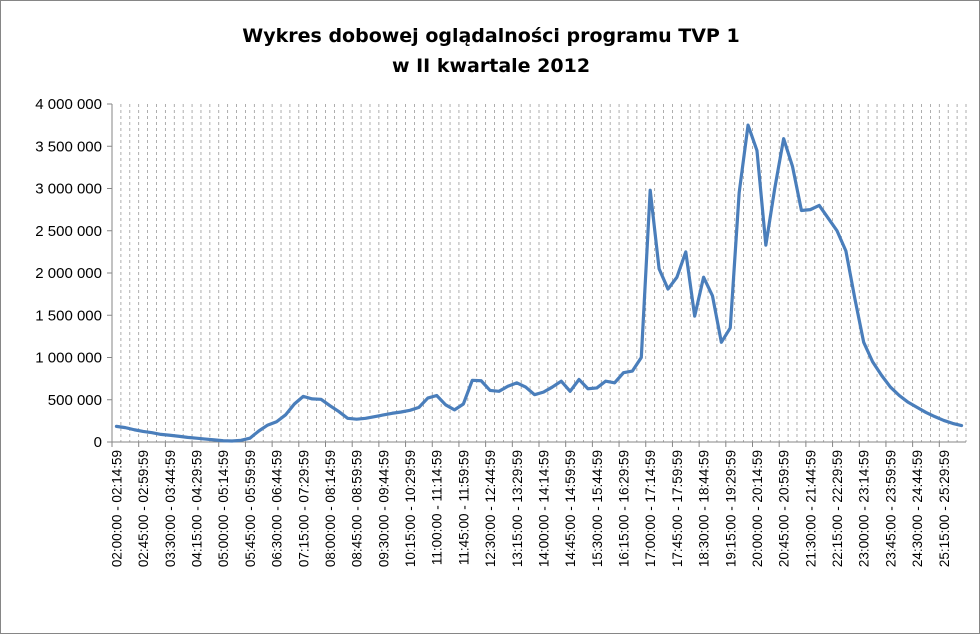 The height and width of the screenshot is (634, 980). What do you see at coordinates (810, 508) in the screenshot?
I see `x-tick-label: 21:30:00 - 21:44:59` at bounding box center [810, 508].